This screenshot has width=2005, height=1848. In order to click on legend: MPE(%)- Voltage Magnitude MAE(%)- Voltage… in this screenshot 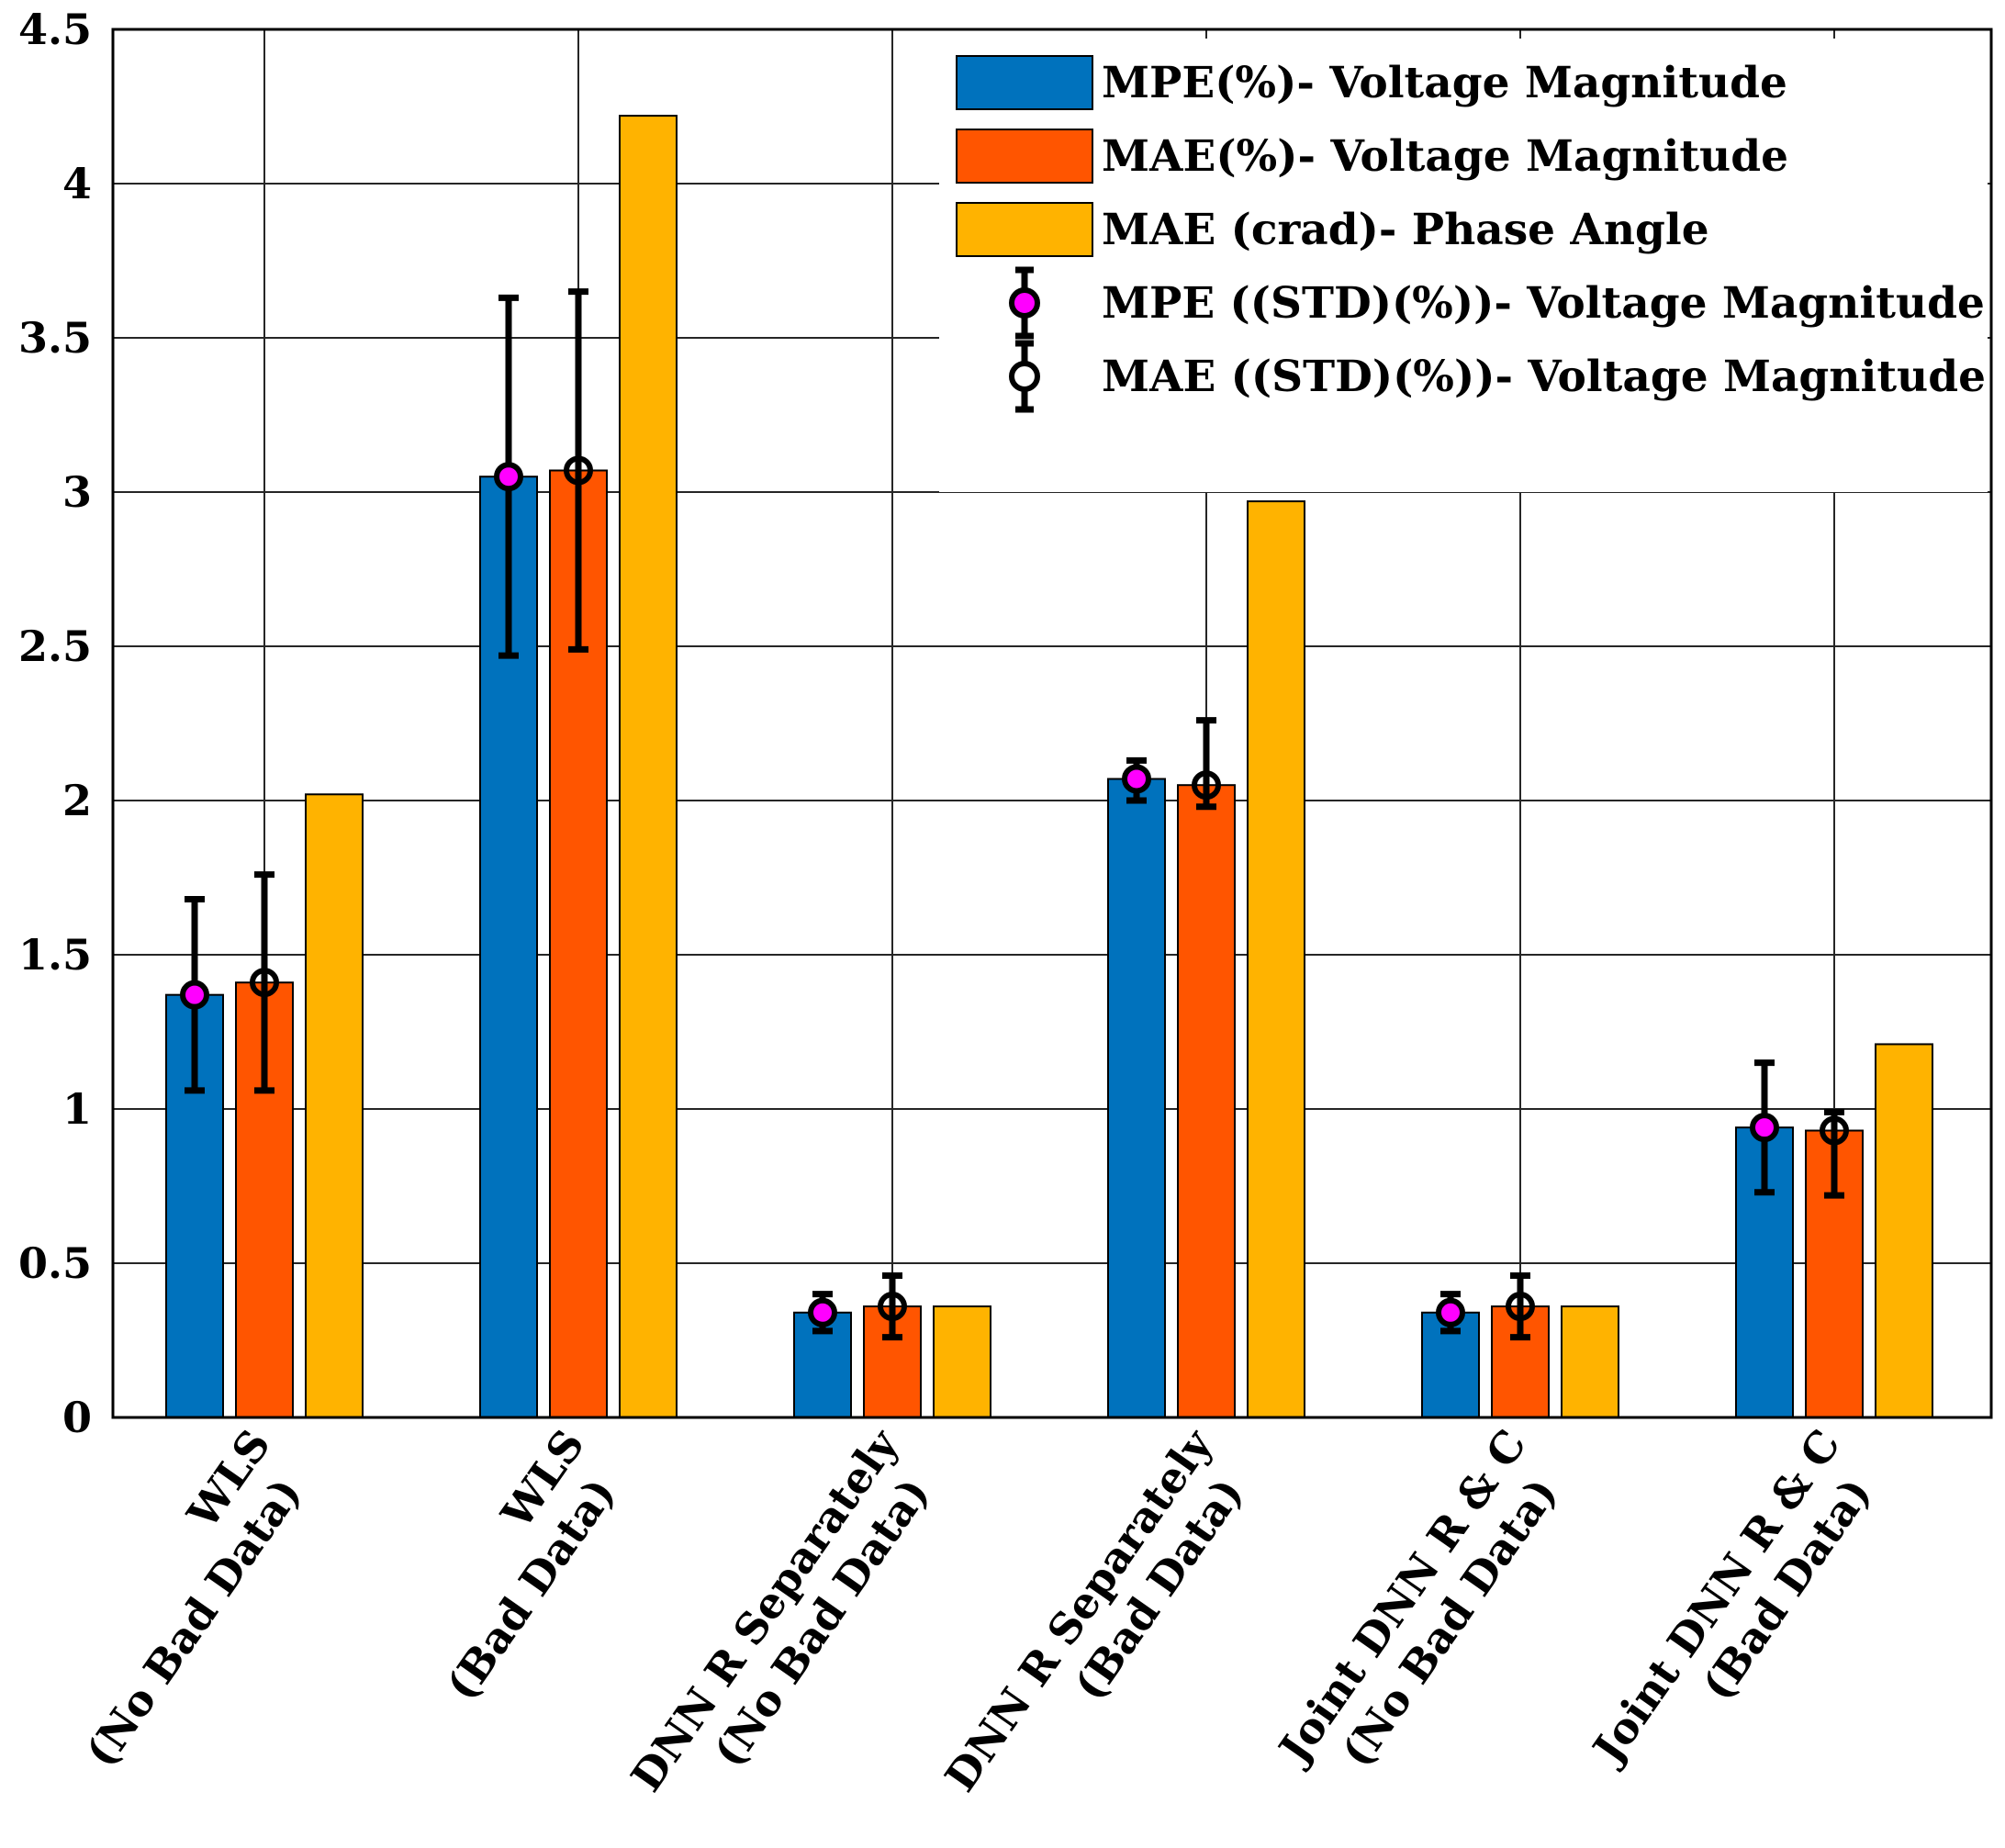, I will do `click(1463, 265)`.